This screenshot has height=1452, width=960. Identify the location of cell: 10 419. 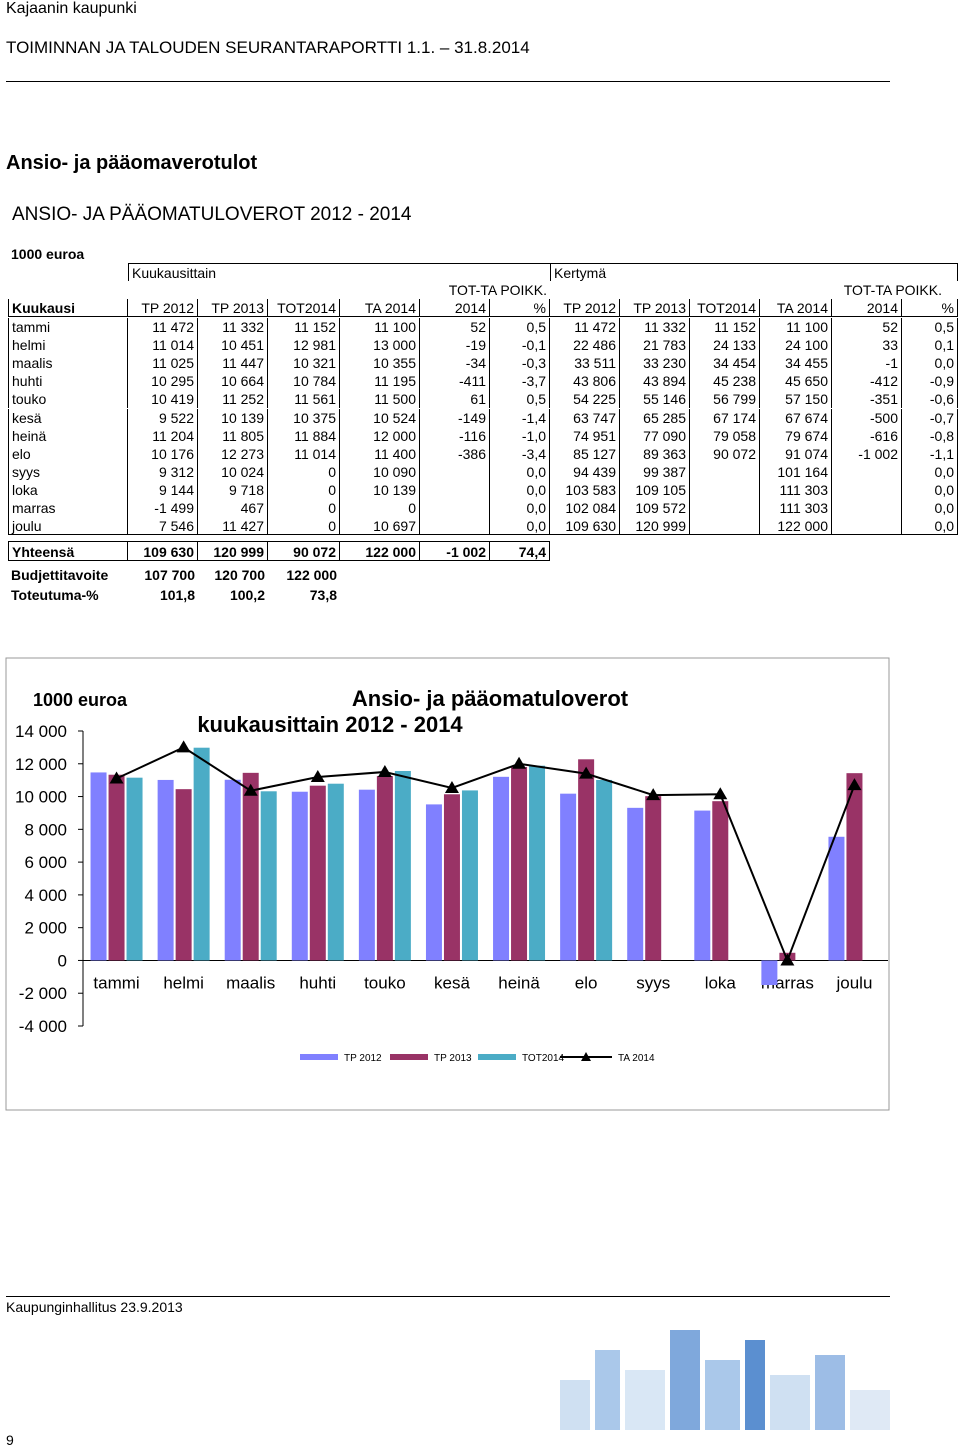
(163, 399).